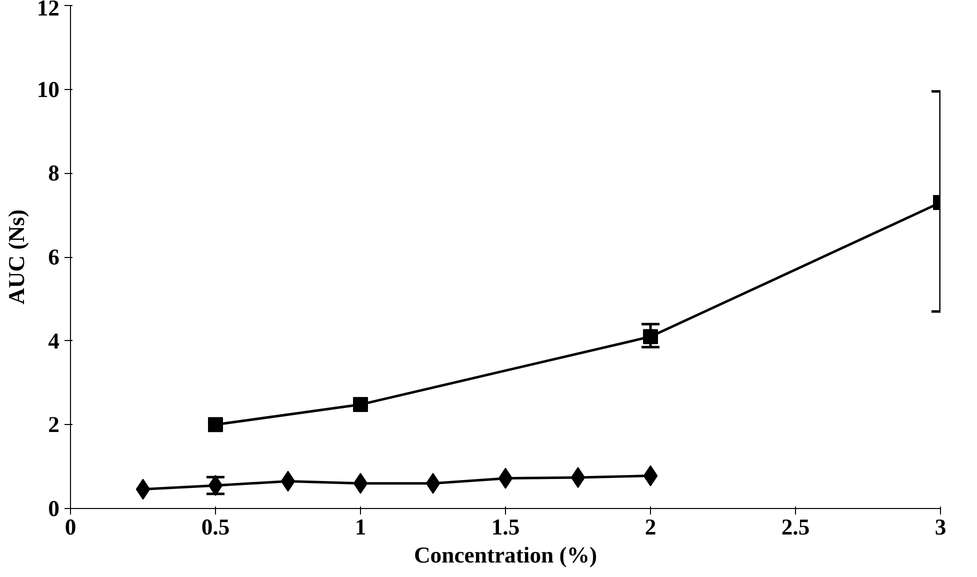 The width and height of the screenshot is (977, 577). I want to click on y-tick-label: 8, so click(54, 173).